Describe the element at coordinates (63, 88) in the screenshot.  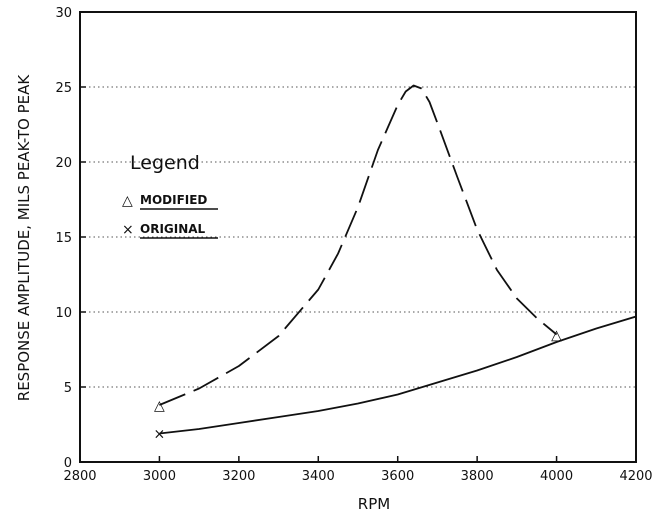
I see `y-tick-label-25: 25` at that location.